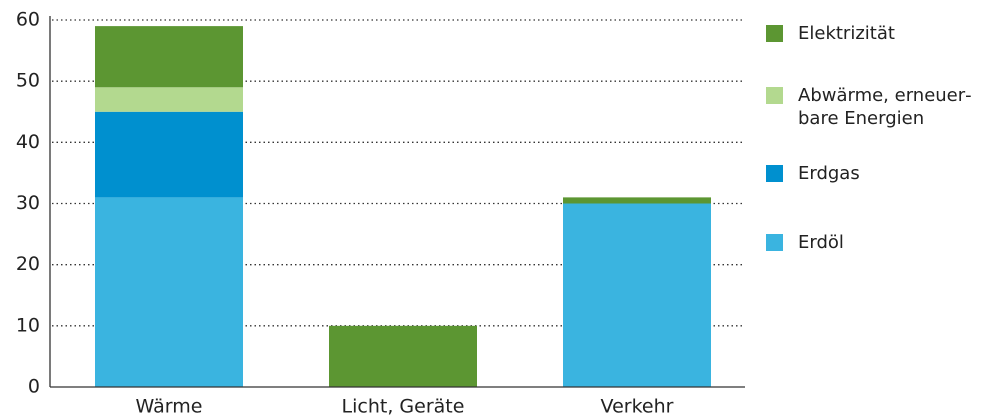  I want to click on legend-item: Erdöl, so click(882, 242).